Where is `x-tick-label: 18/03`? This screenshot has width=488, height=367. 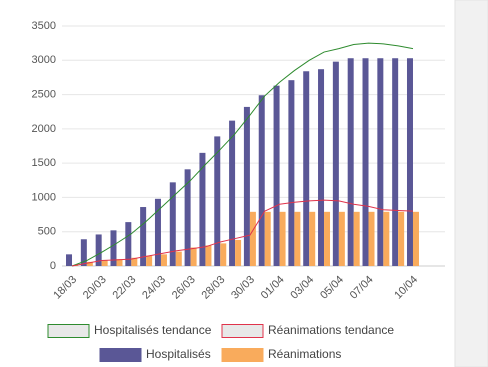 x-tick-label: 18/03 is located at coordinates (65, 288).